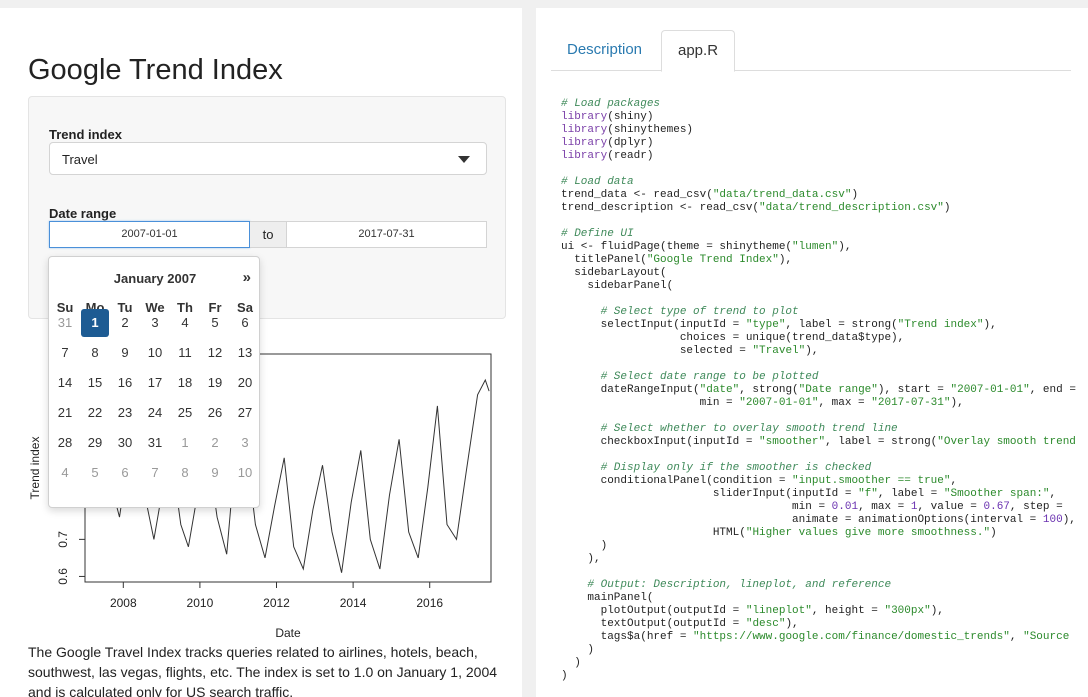 Image resolution: width=1088 pixels, height=697 pixels. Describe the element at coordinates (990, 325) in the screenshot. I see `code-token: ),` at that location.